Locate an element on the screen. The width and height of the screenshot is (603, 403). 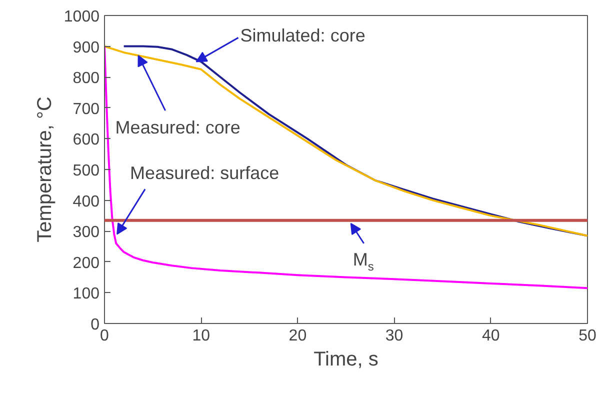
y-tick-label: 200 is located at coordinates (86, 263).